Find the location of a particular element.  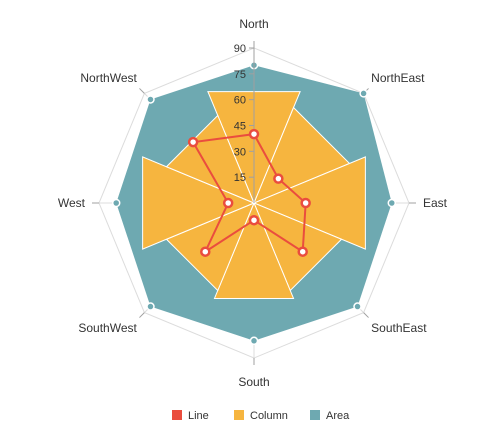

category-label: SouthEast is located at coordinates (399, 328).